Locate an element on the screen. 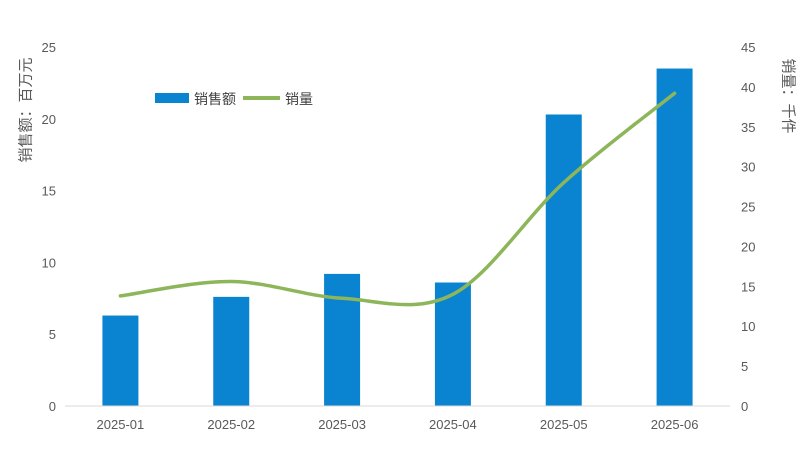  x-tick-2025-01: 2025-01 is located at coordinates (121, 424).